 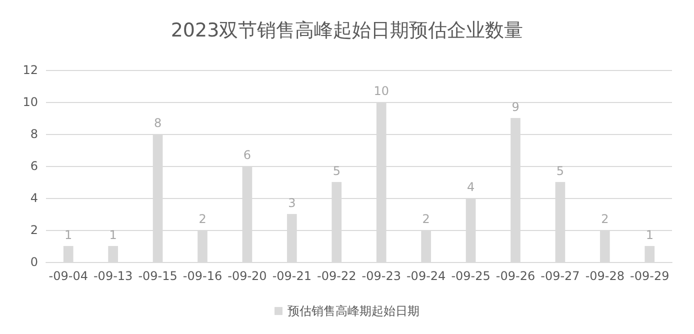 I want to click on y-tick-label: 8, so click(x=34, y=134).